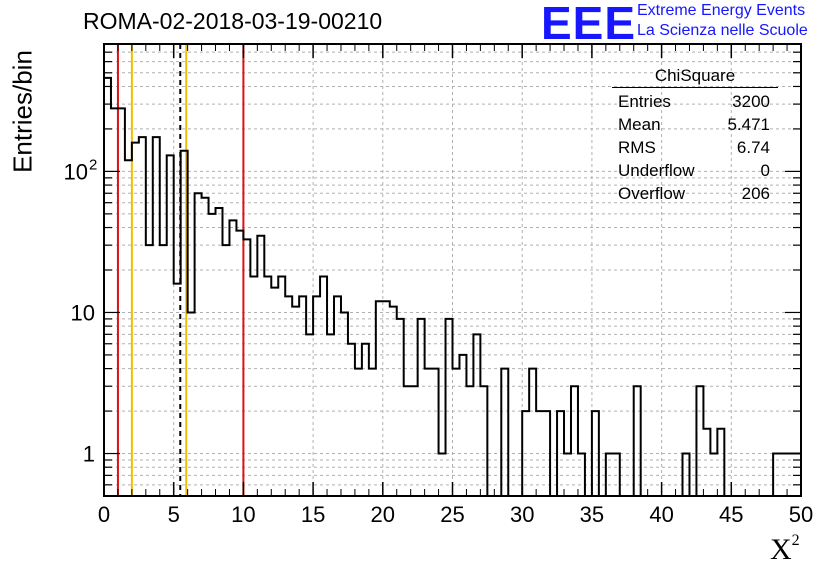 The image size is (836, 572). What do you see at coordinates (695, 101) in the screenshot?
I see `stats-row-entries: Entries 3200` at bounding box center [695, 101].